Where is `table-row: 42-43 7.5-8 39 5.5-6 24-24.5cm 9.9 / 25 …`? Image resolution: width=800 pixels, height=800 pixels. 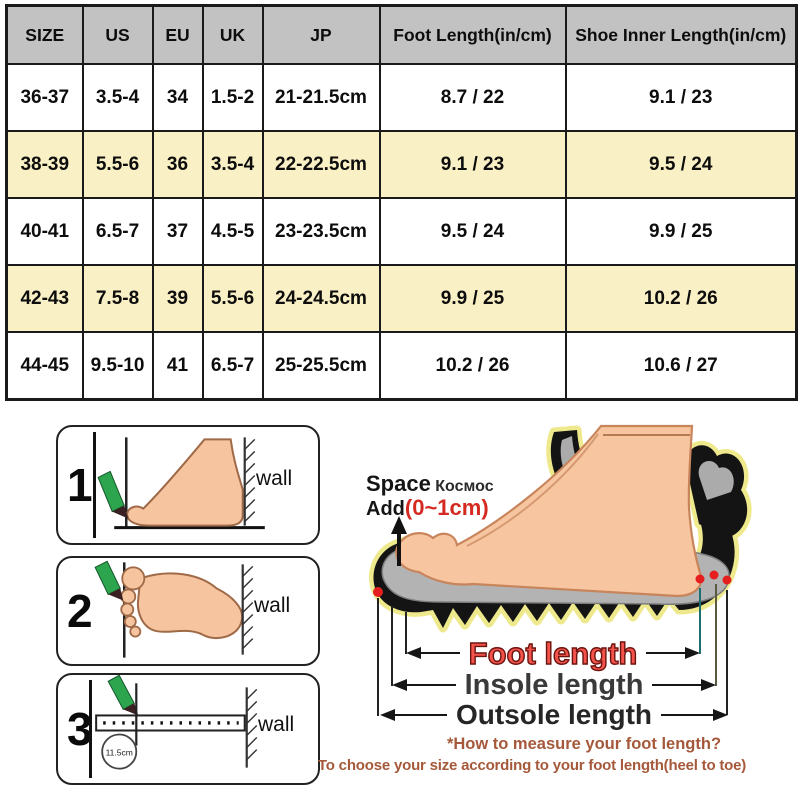
table-row: 42-43 7.5-8 39 5.5-6 24-24.5cm 9.9 / 25 … is located at coordinates (401, 298).